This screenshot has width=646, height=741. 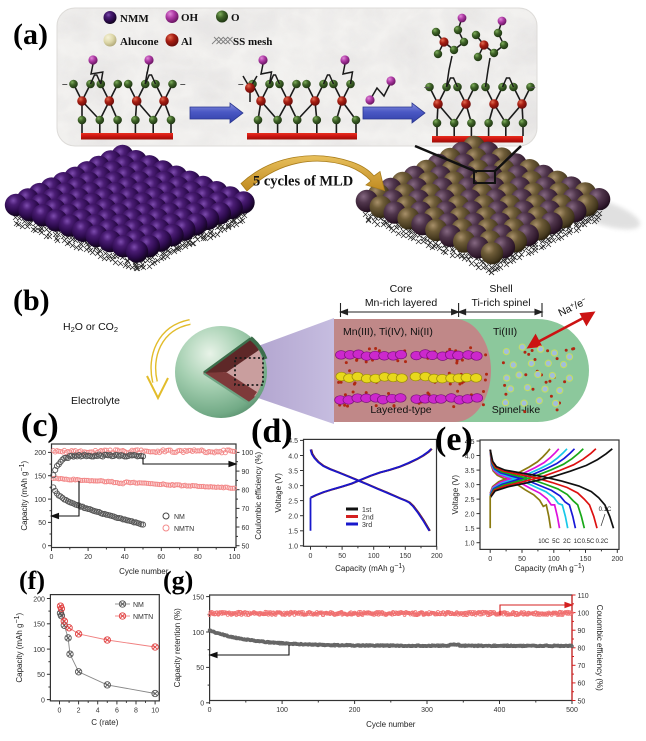 What do you see at coordinates (401, 303) in the screenshot?
I see `svg-text: Mn-rich layered` at bounding box center [401, 303].